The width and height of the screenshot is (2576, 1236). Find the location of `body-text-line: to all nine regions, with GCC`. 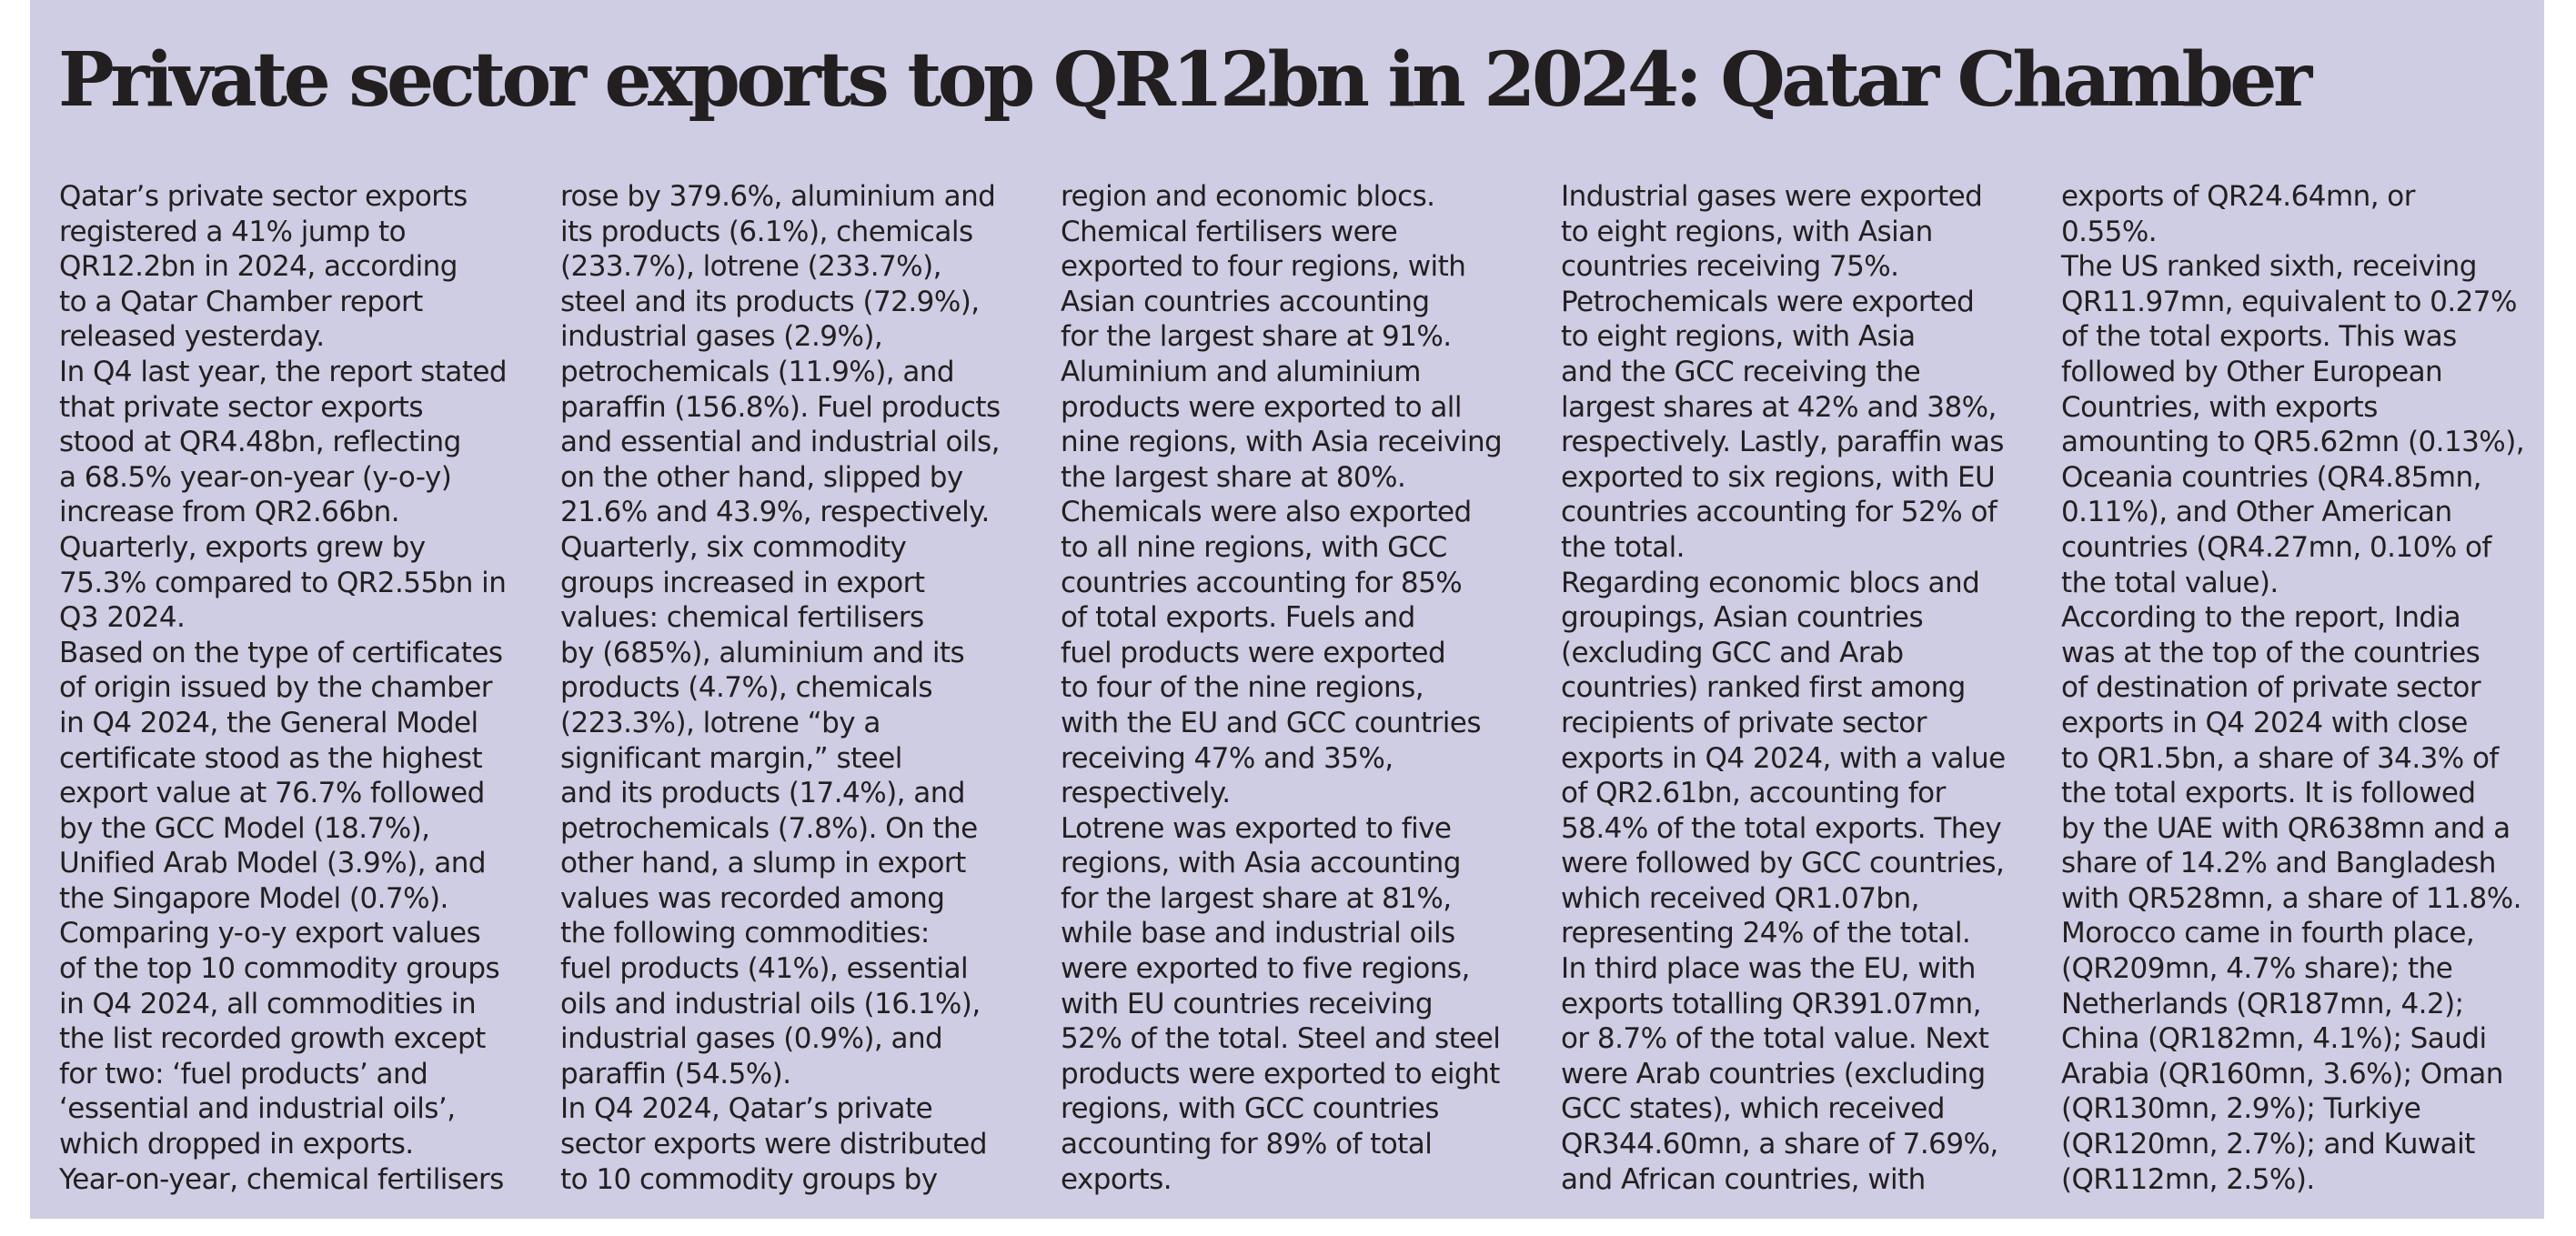

body-text-line: to all nine regions, with GCC is located at coordinates (1254, 547).